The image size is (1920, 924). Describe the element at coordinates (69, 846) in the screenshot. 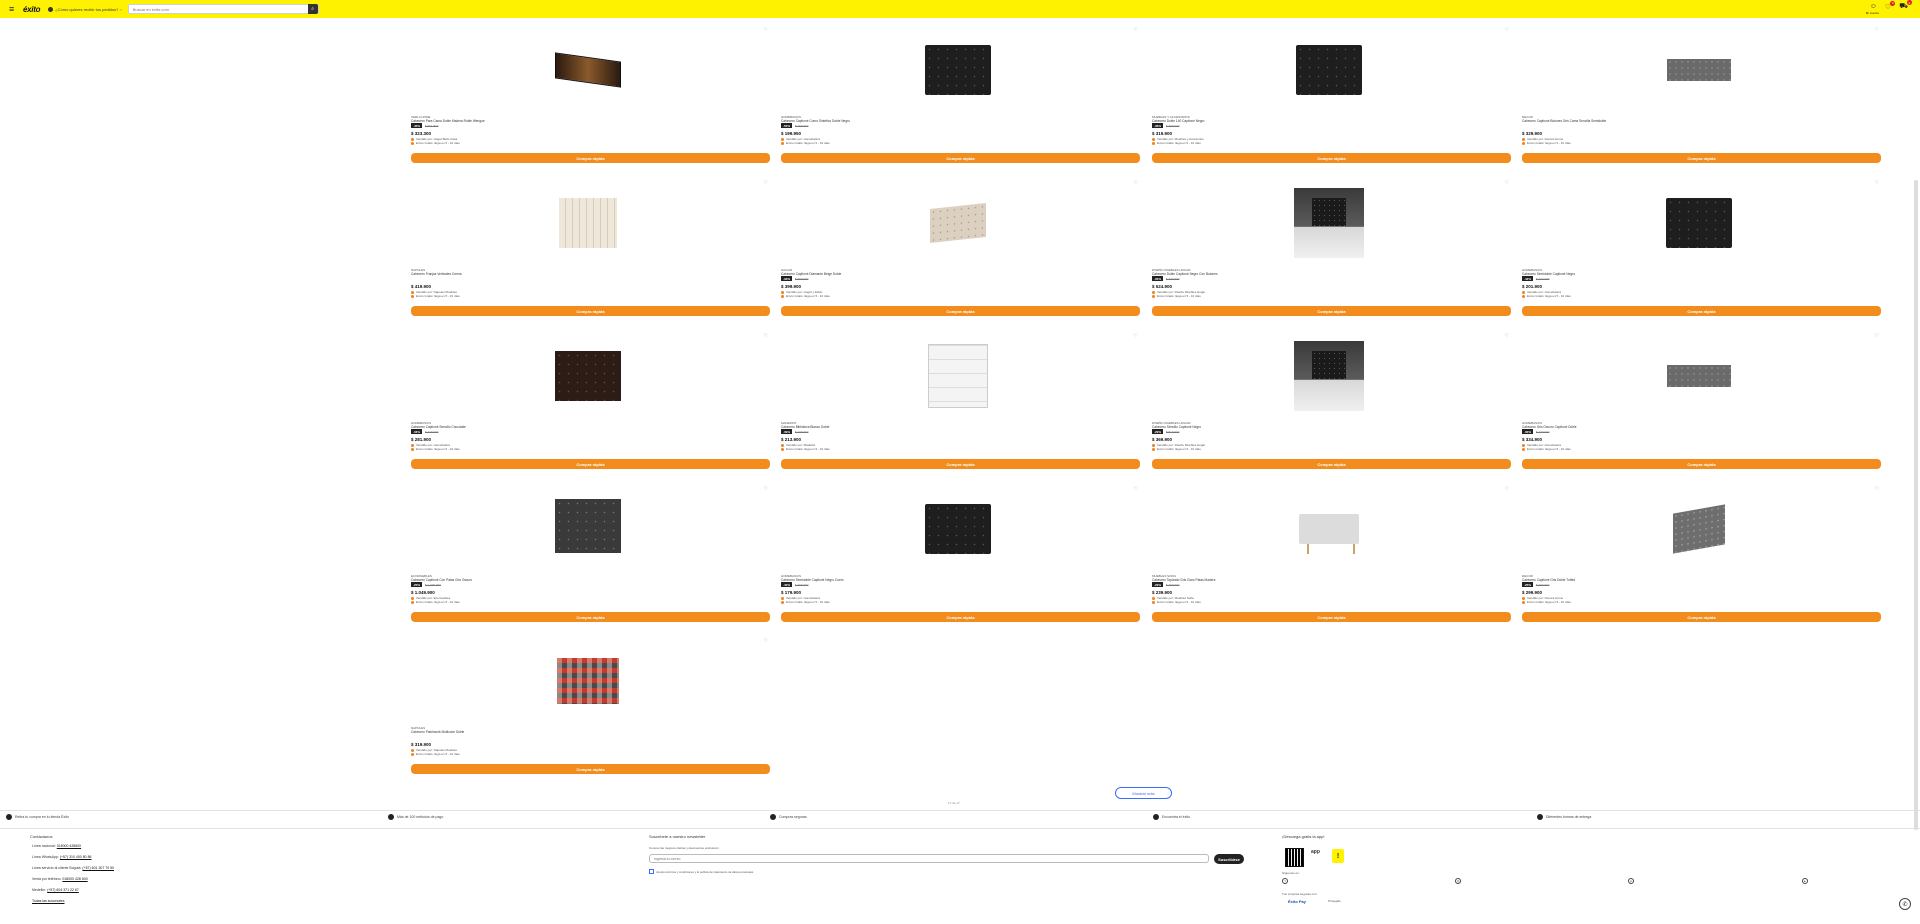

I see `contact-phone-link: 018000 428600` at that location.